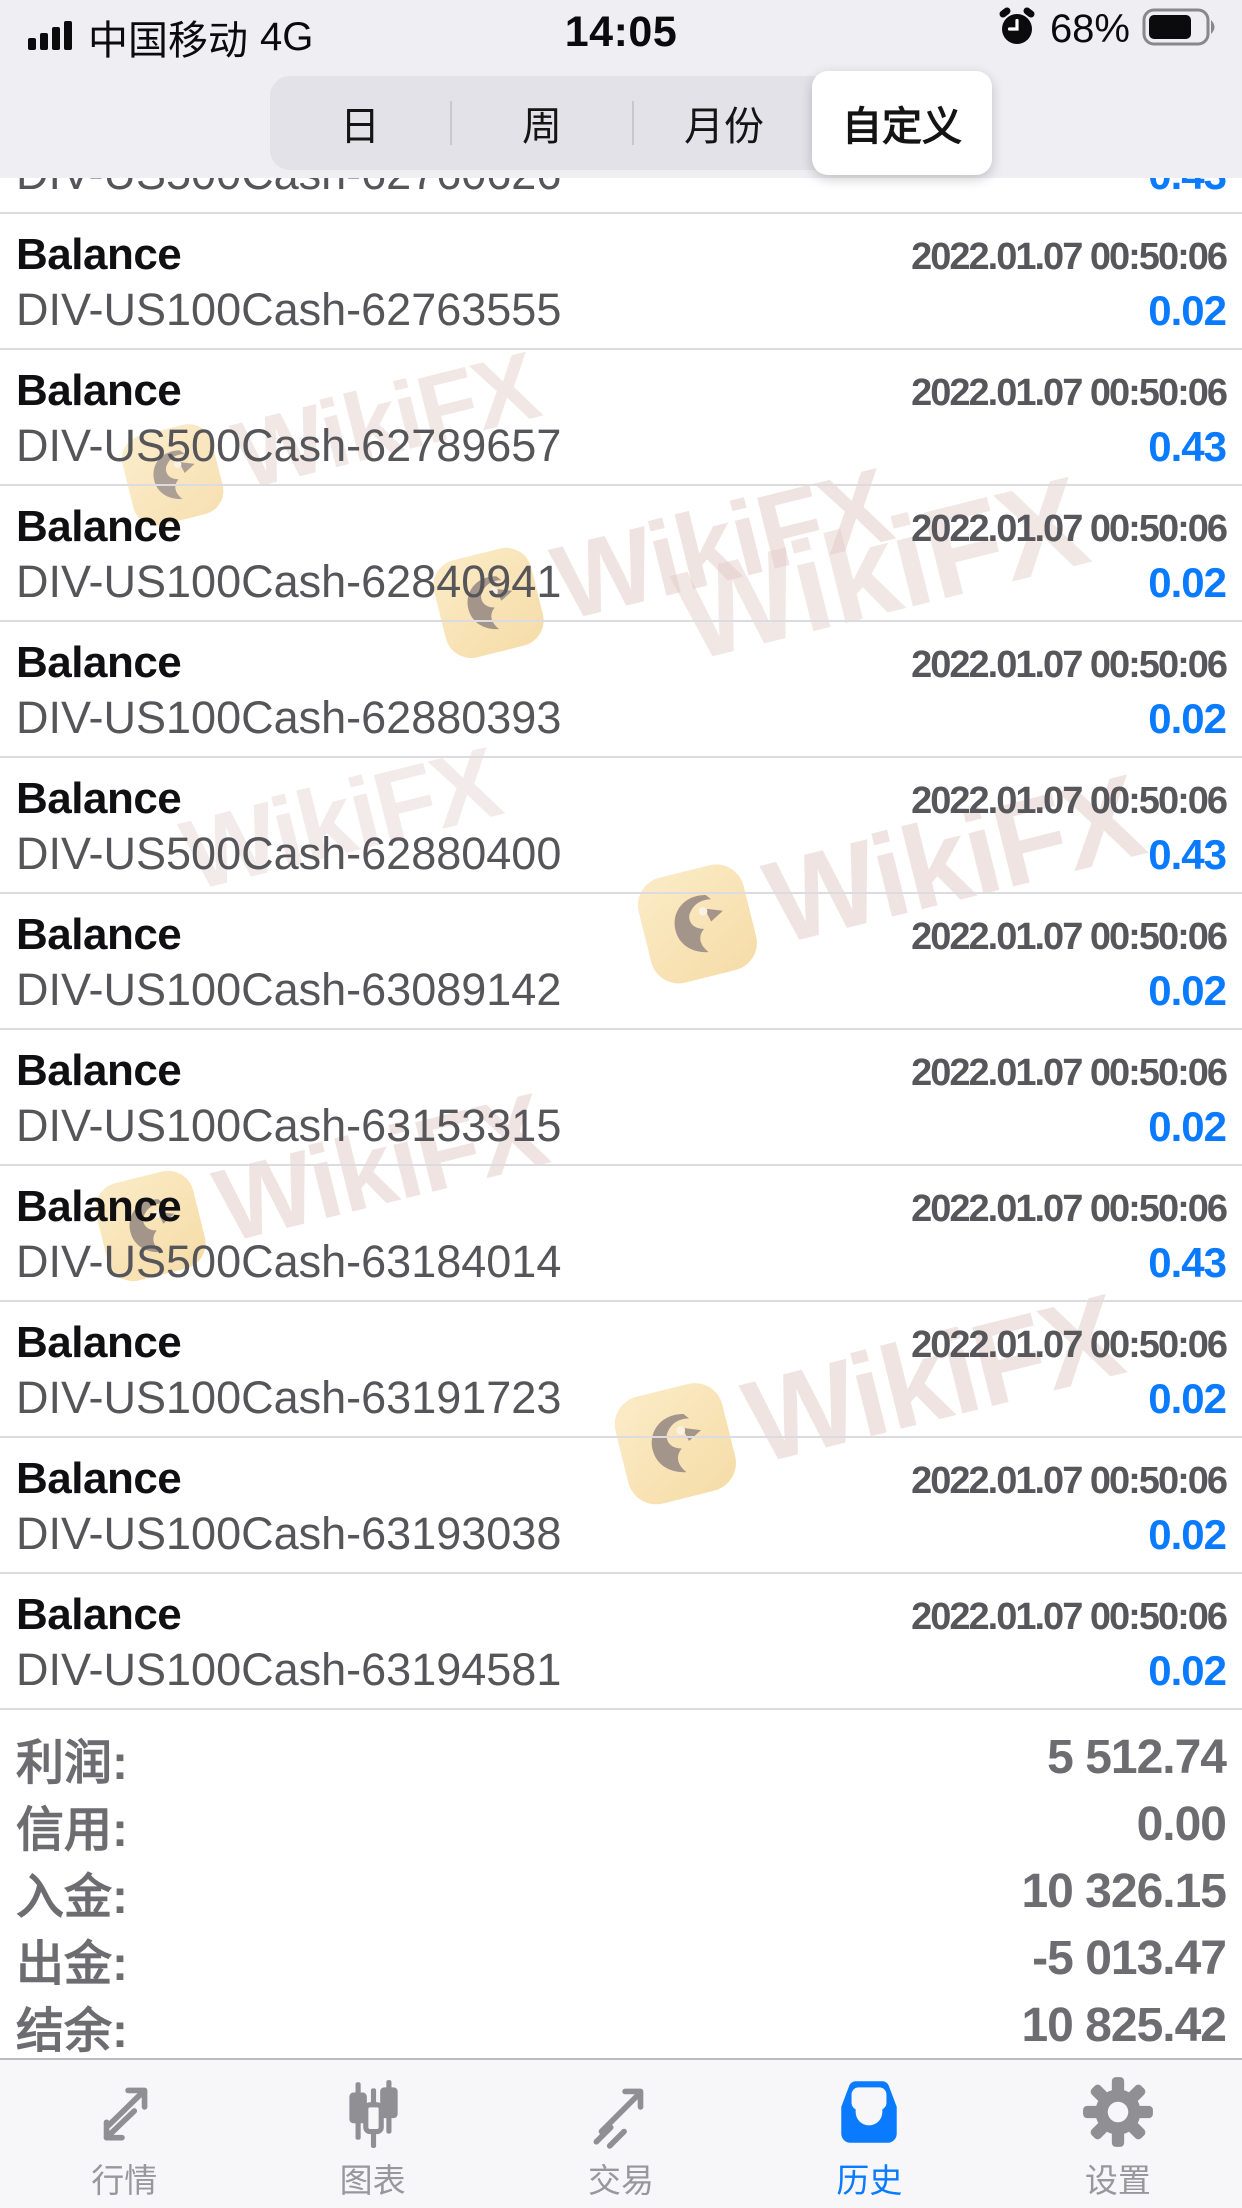 This screenshot has height=2208, width=1242. Describe the element at coordinates (72, 1830) in the screenshot. I see `summary-label: 信用:` at that location.